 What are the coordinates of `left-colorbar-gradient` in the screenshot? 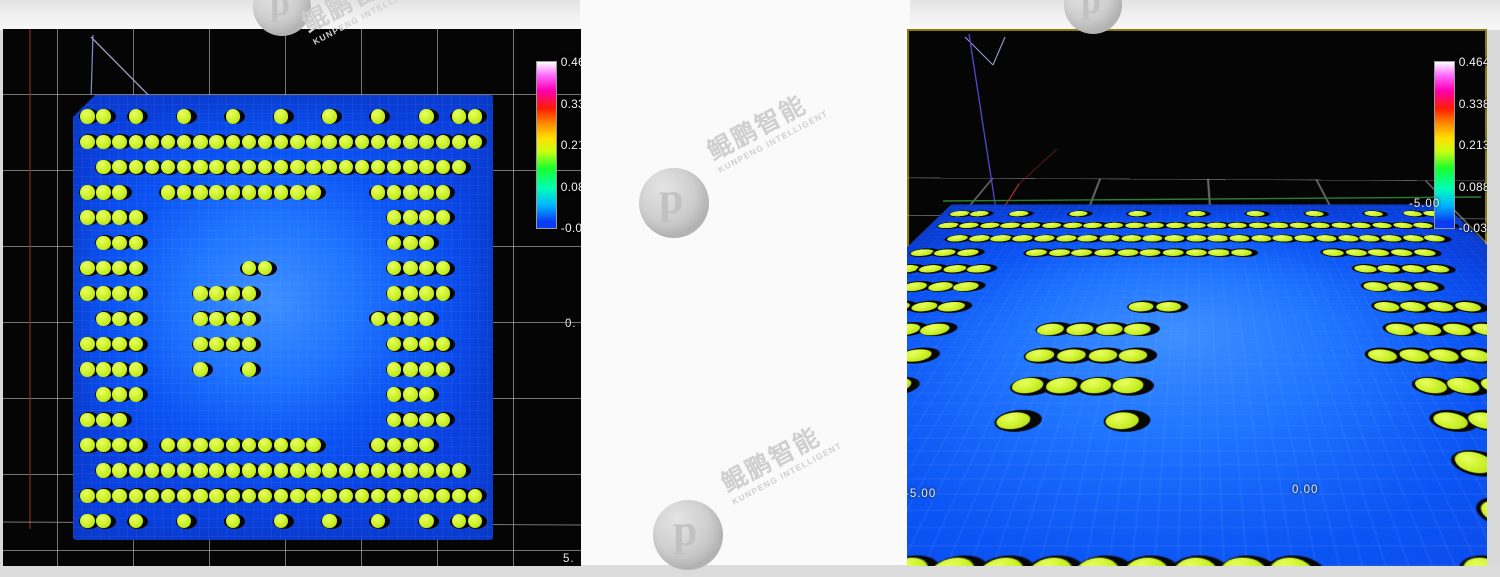 It's located at (546, 145).